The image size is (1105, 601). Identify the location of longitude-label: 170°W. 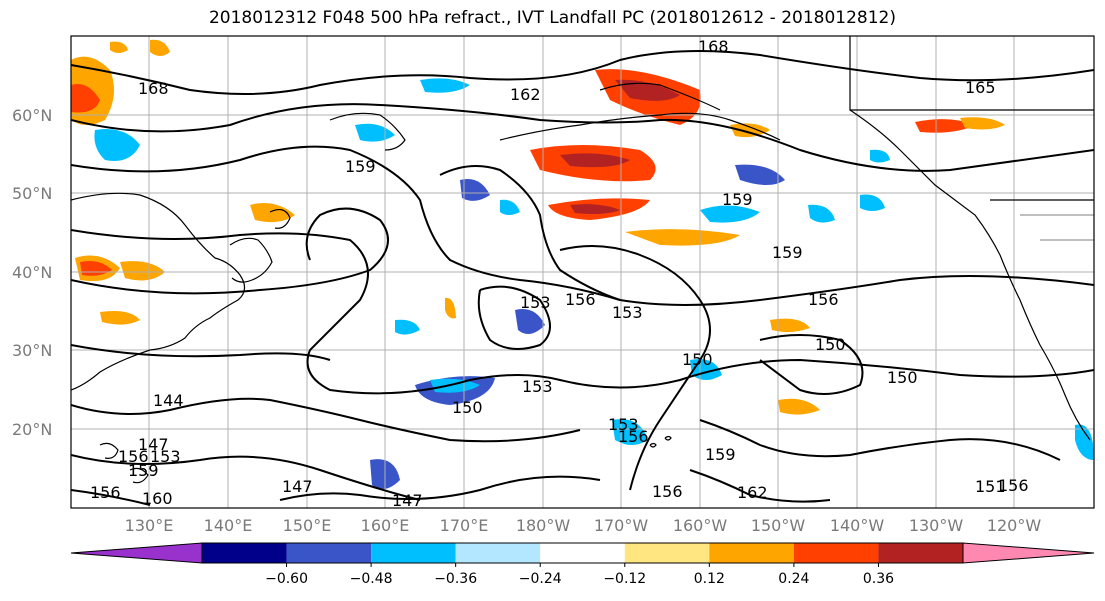
(621, 525).